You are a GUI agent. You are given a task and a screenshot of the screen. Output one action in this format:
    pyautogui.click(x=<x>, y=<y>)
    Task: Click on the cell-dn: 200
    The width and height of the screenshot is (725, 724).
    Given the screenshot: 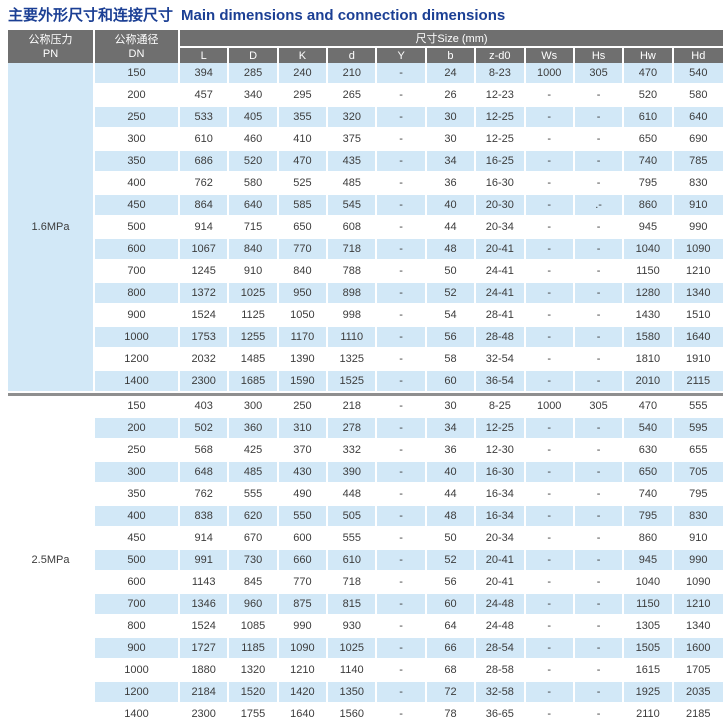 What is the action you would take?
    pyautogui.click(x=137, y=96)
    